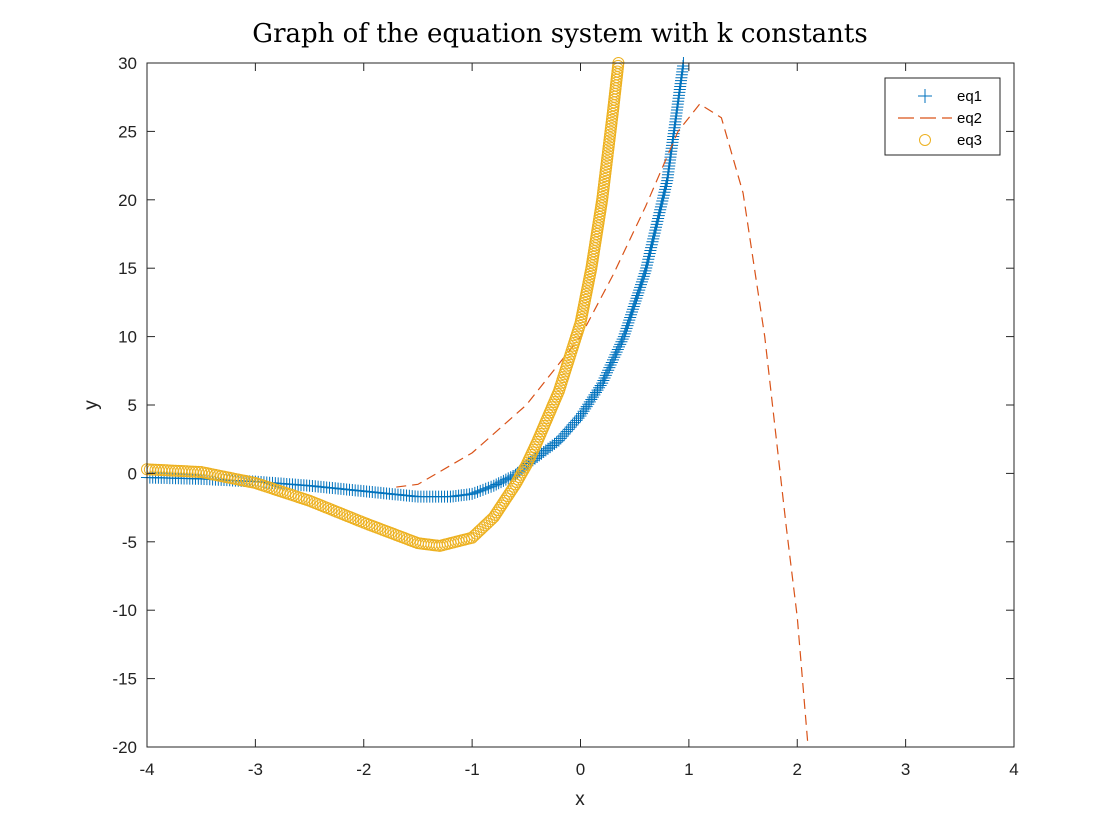 This screenshot has width=1120, height=840. What do you see at coordinates (925, 140) in the screenshot?
I see `legend-symbol-eq3` at bounding box center [925, 140].